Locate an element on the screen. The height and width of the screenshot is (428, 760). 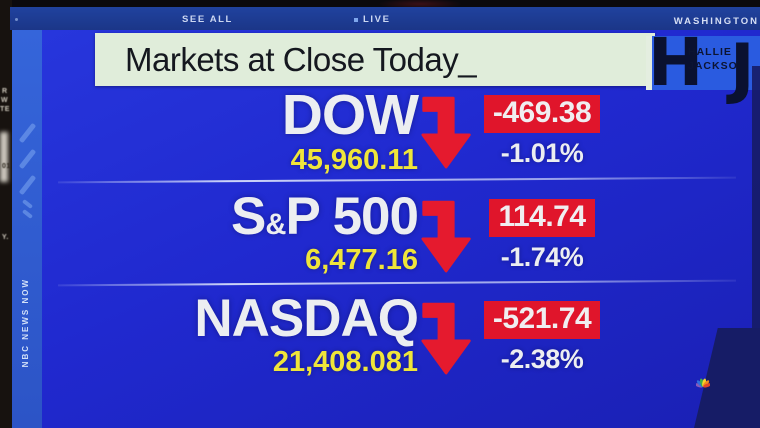
studio-background is located at coordinates (380, 5).